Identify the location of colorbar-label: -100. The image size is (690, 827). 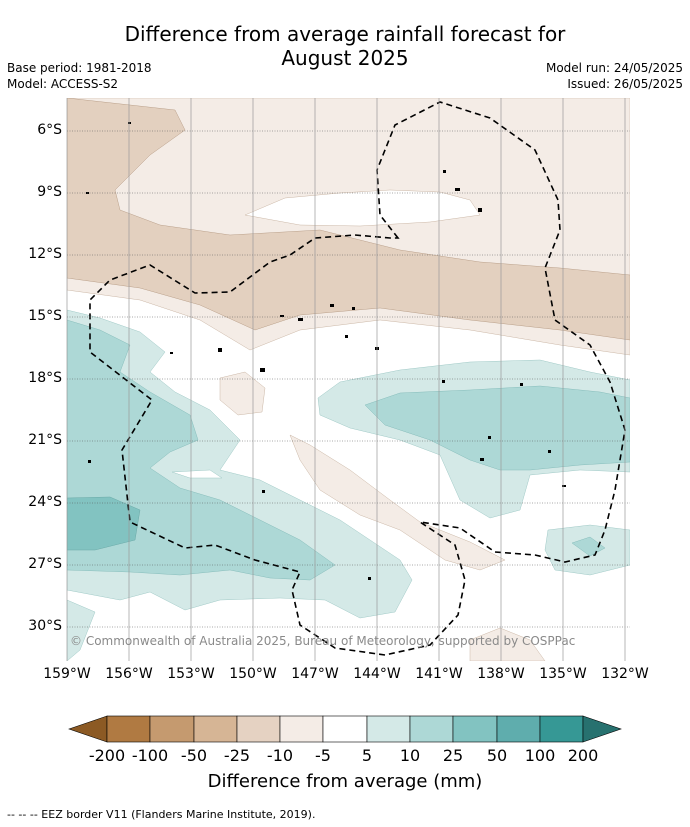
(150, 755).